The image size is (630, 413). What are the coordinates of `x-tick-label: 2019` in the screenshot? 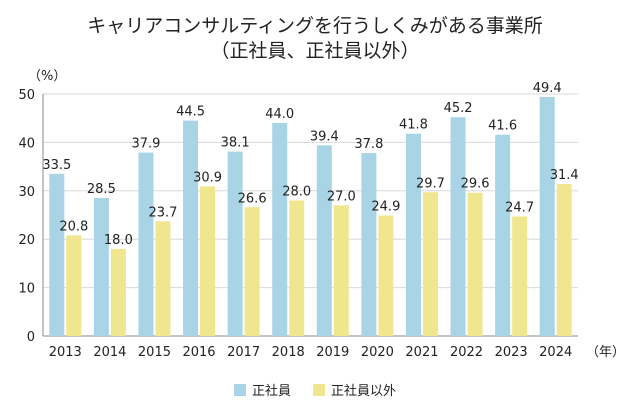 It's located at (332, 352).